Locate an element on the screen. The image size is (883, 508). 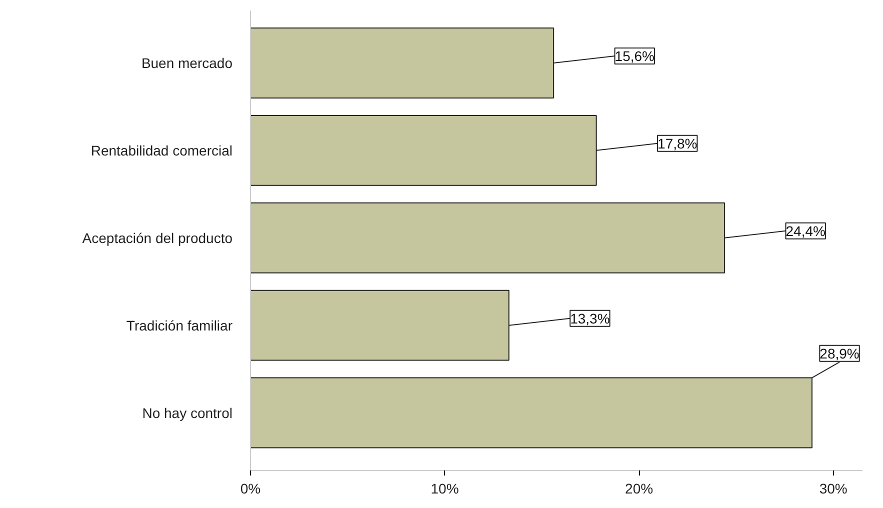
y-tick-label: Rentabilidad comercial is located at coordinates (161, 150).